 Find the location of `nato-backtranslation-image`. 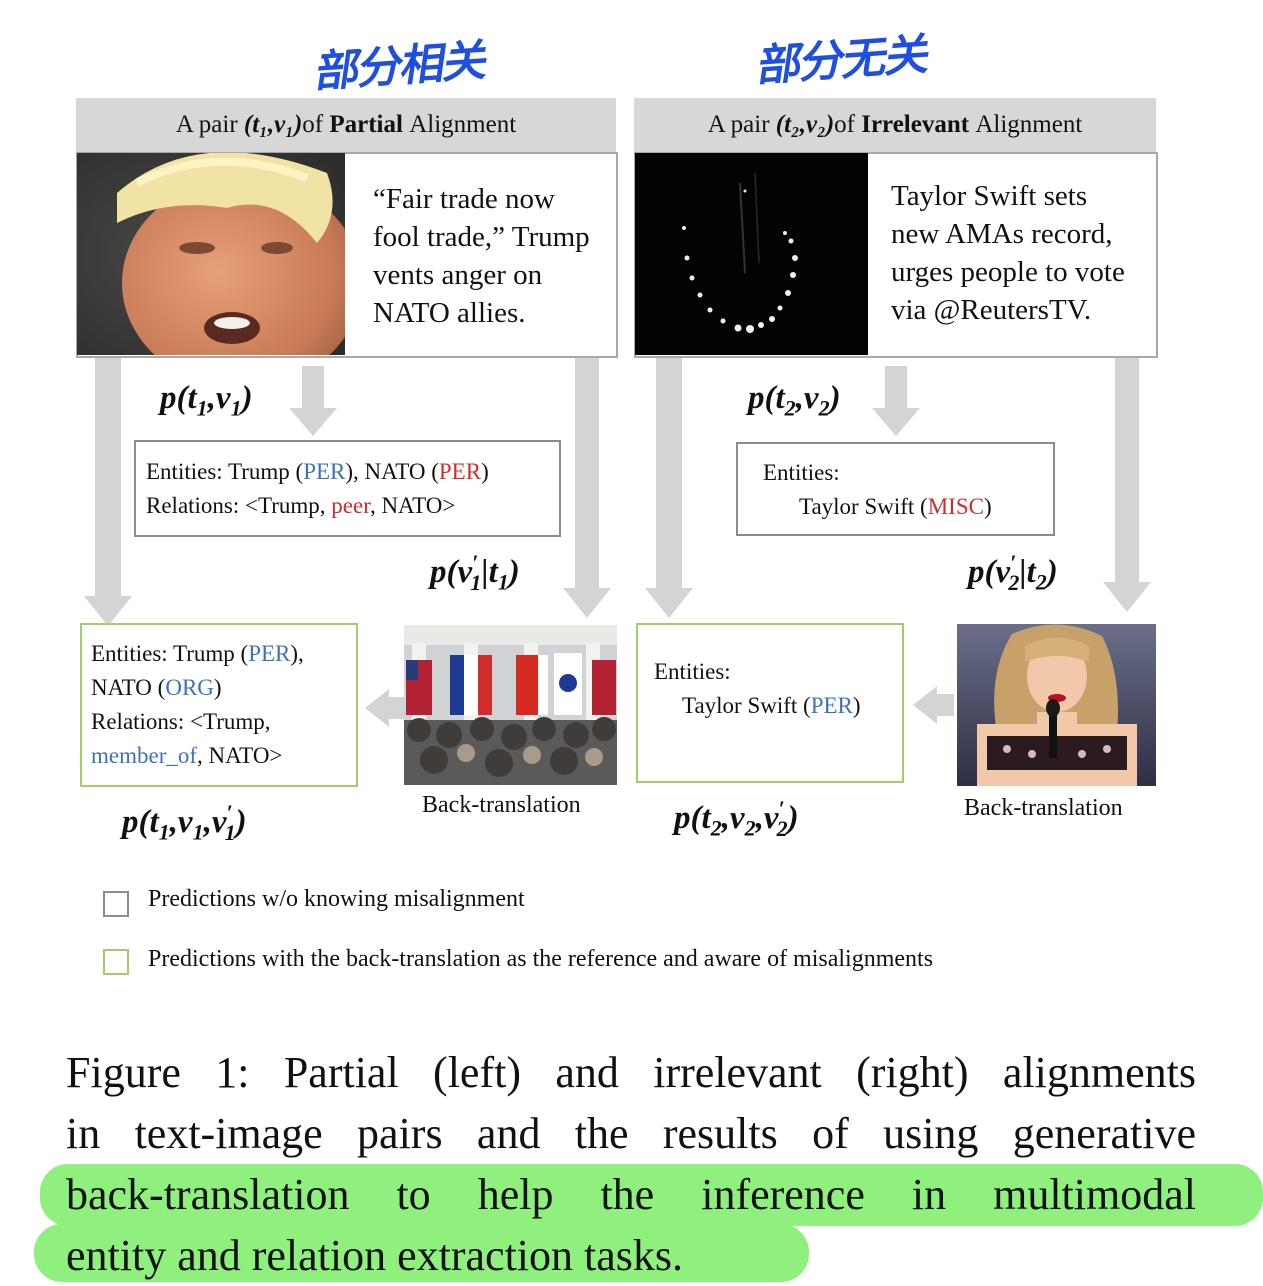

nato-backtranslation-image is located at coordinates (510, 705).